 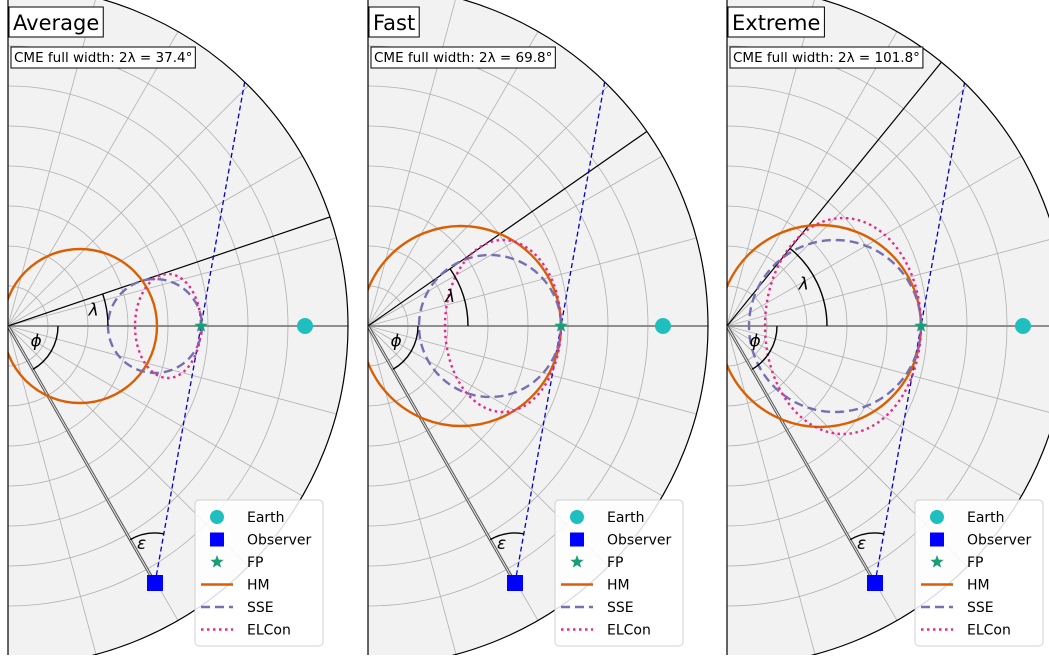 I want to click on fp-marker, so click(x=561, y=325).